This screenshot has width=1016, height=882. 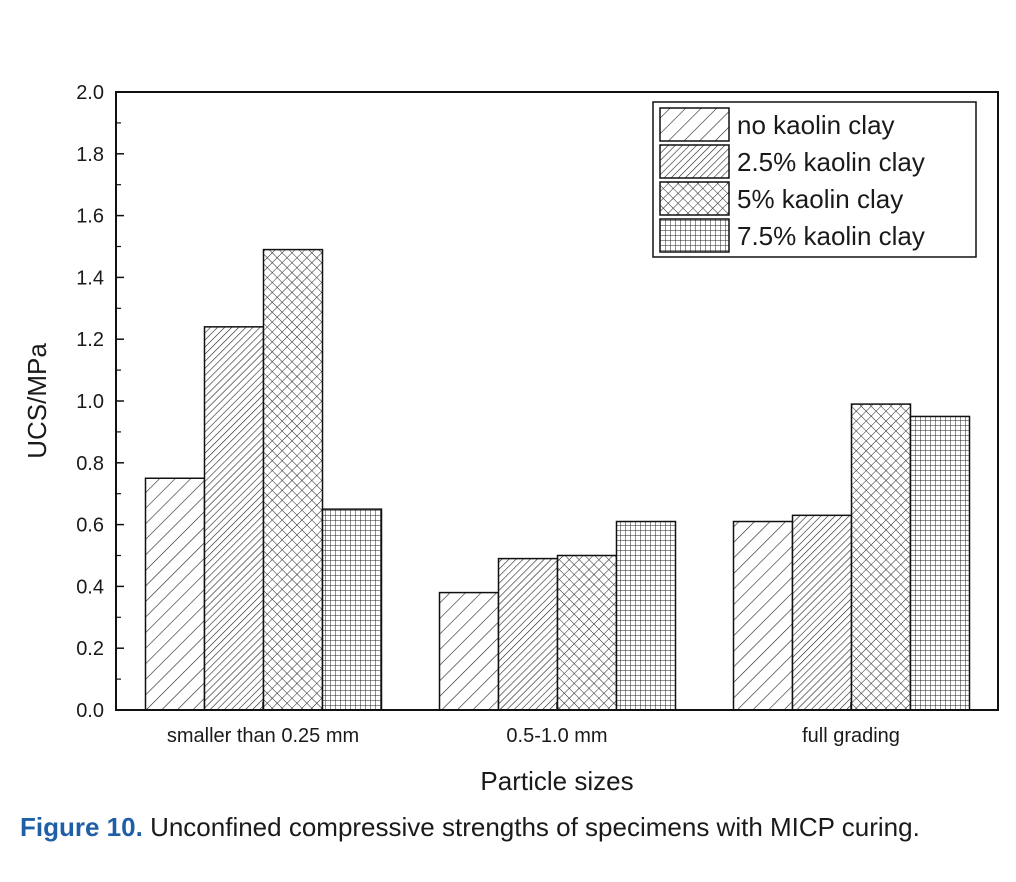 What do you see at coordinates (820, 199) in the screenshot?
I see `legend-label: 5% kaolin clay` at bounding box center [820, 199].